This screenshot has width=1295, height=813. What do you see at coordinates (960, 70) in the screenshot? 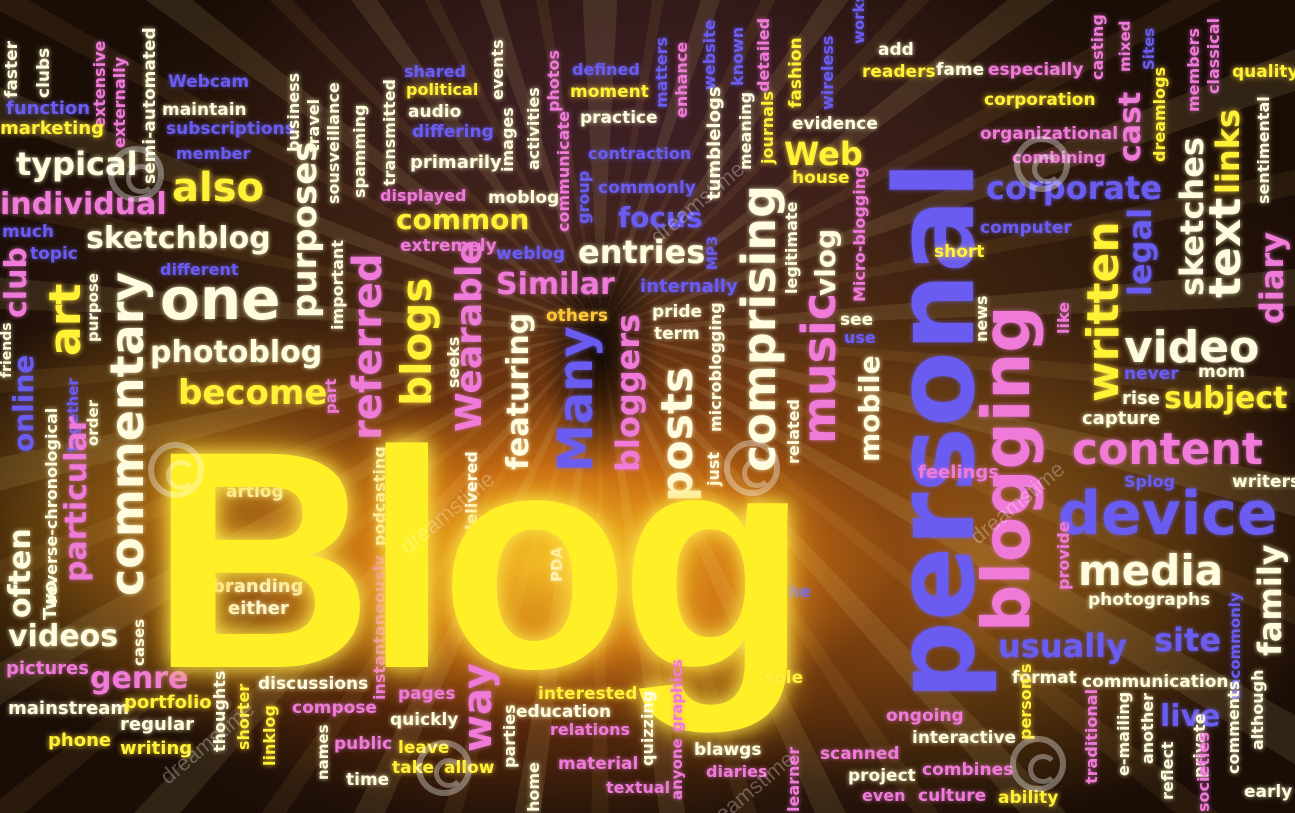
I see `word: fame` at bounding box center [960, 70].